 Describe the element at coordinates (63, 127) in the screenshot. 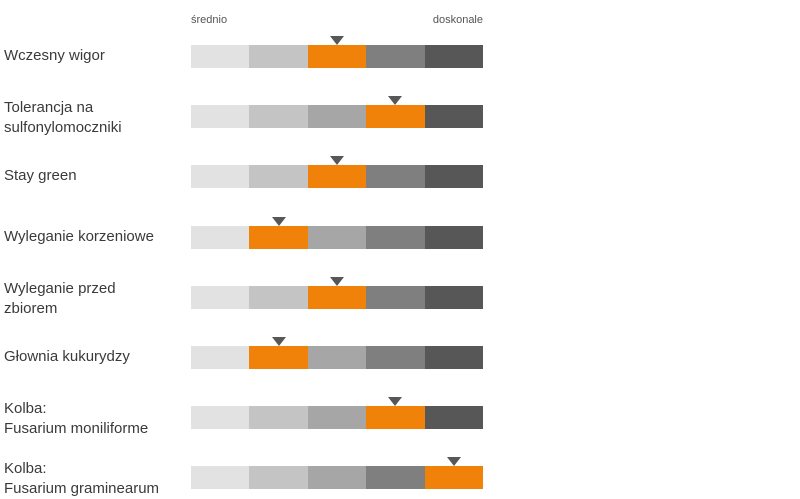

I see `row-label-line: sulfonylomoczniki` at that location.